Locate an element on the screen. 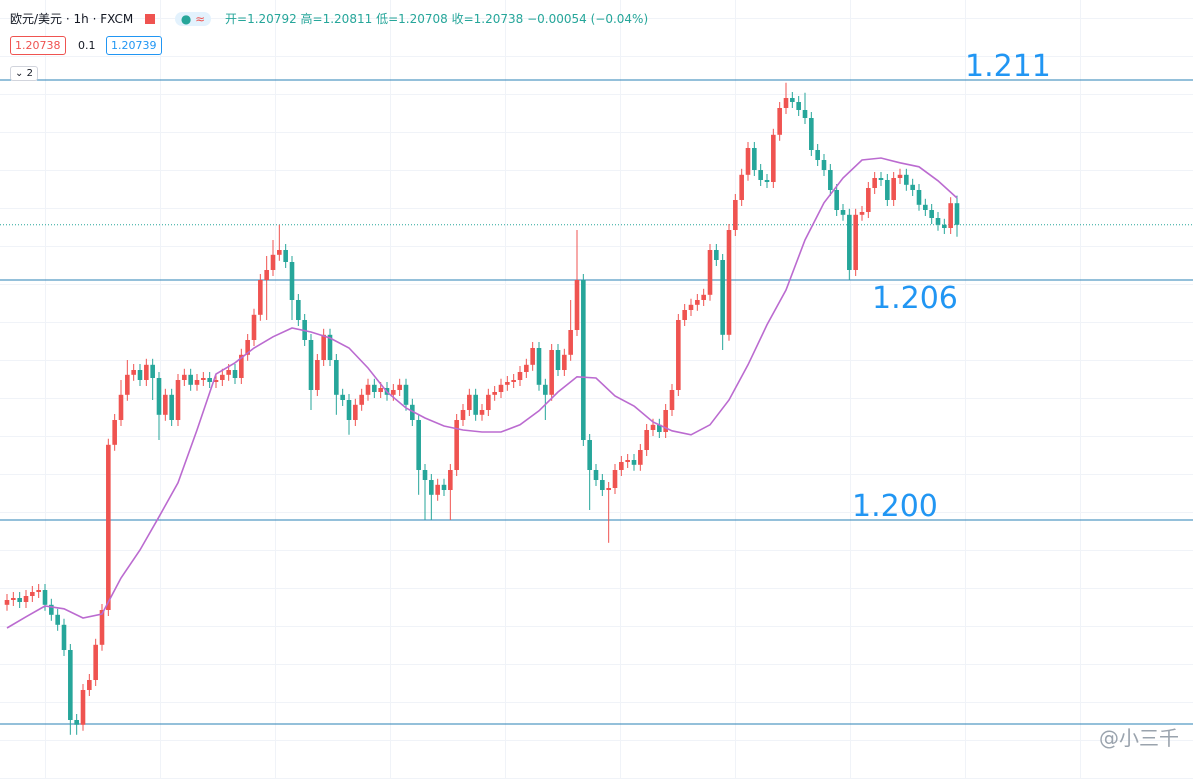  ohlc-open: 开=1.20792 is located at coordinates (261, 19).